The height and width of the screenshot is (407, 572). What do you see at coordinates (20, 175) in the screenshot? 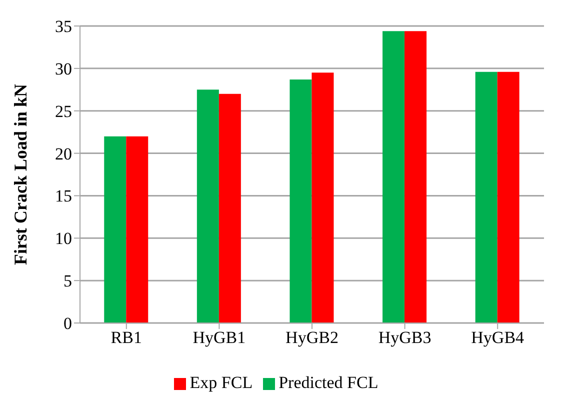
I see `y-axis-title: First Crack Load in kN` at bounding box center [20, 175].